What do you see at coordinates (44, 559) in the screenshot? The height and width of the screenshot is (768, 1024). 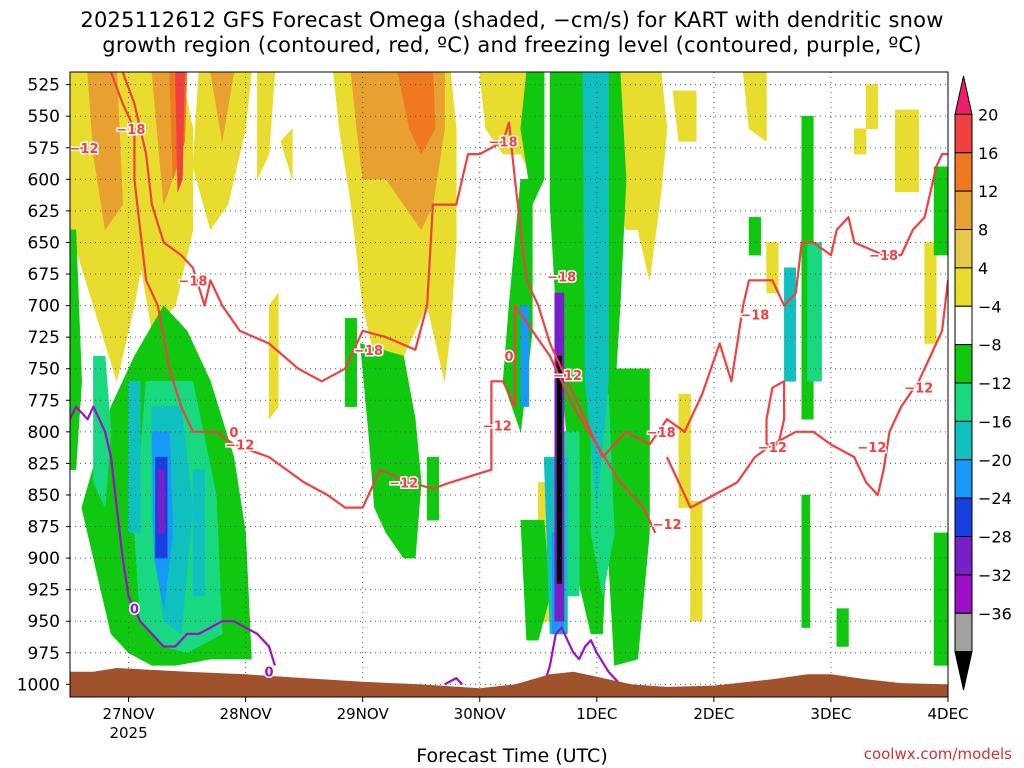 I see `y-tick-label: 900` at bounding box center [44, 559].